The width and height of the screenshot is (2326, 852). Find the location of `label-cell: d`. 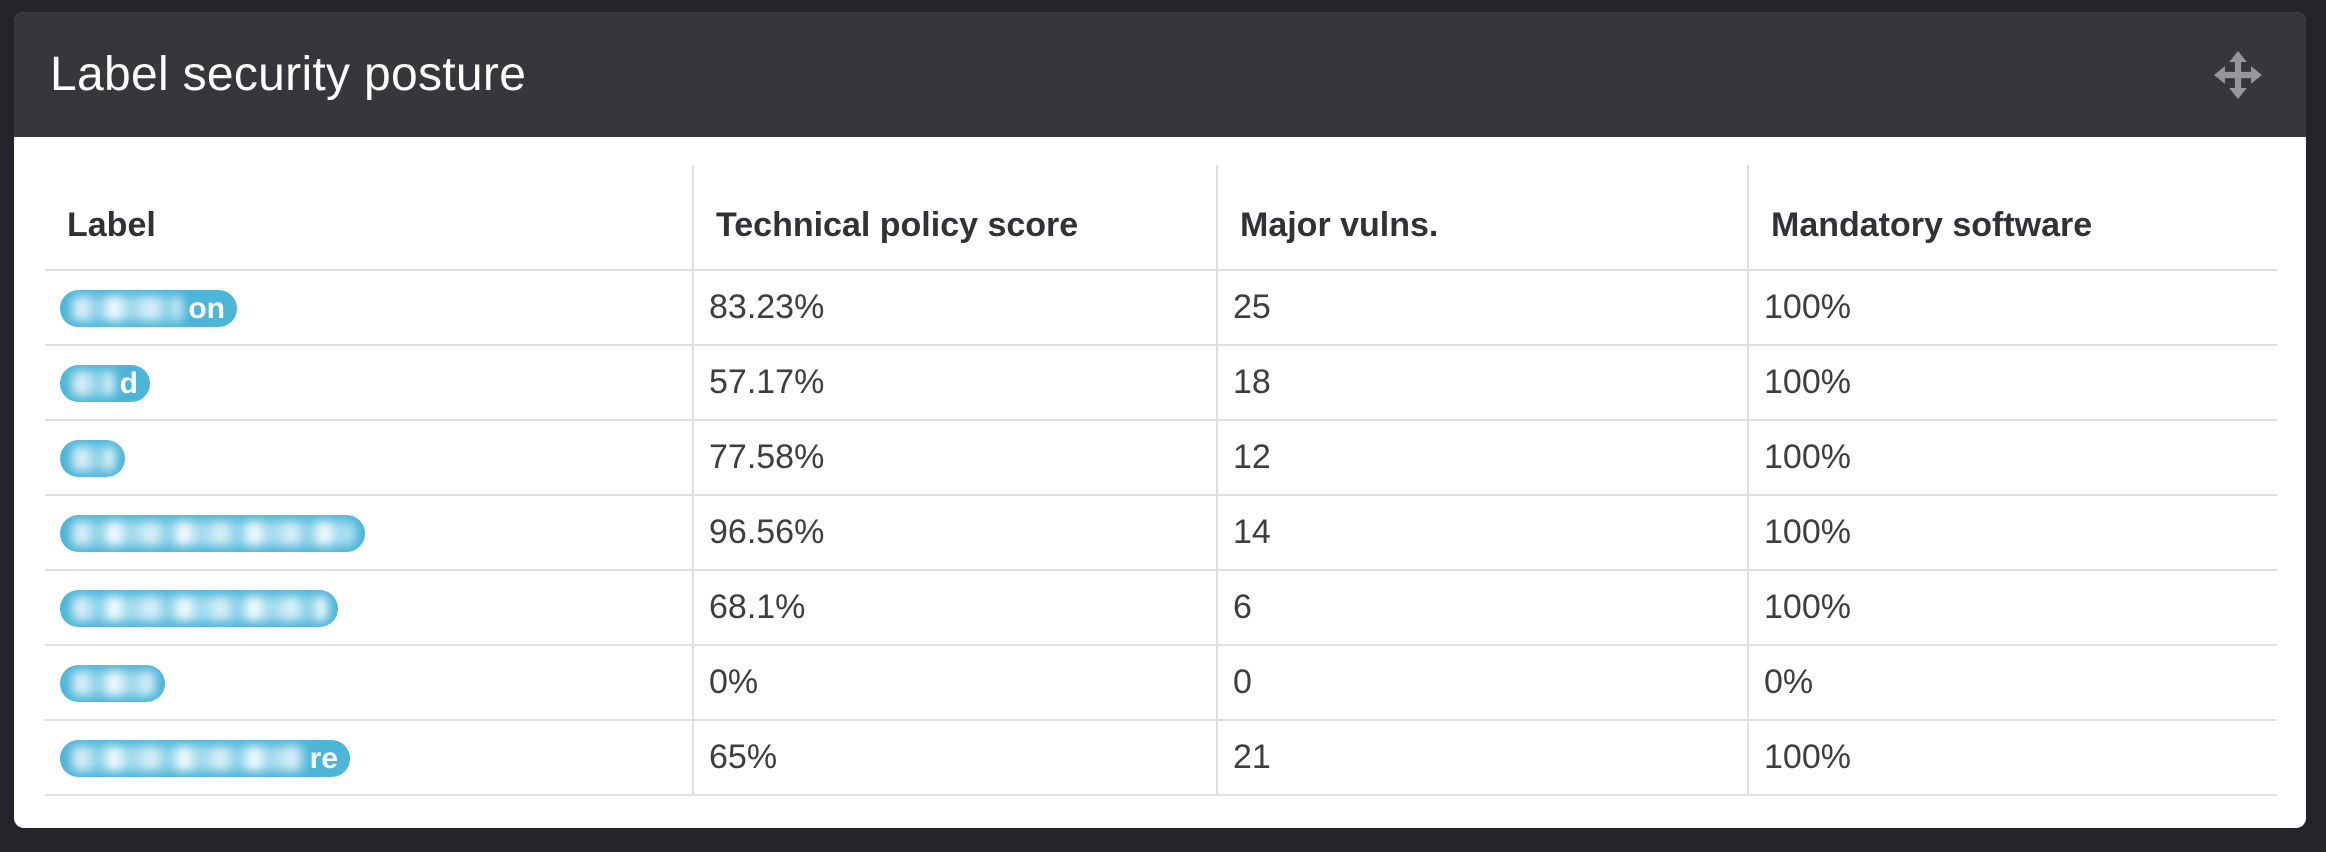

label-cell: d is located at coordinates (369, 383).